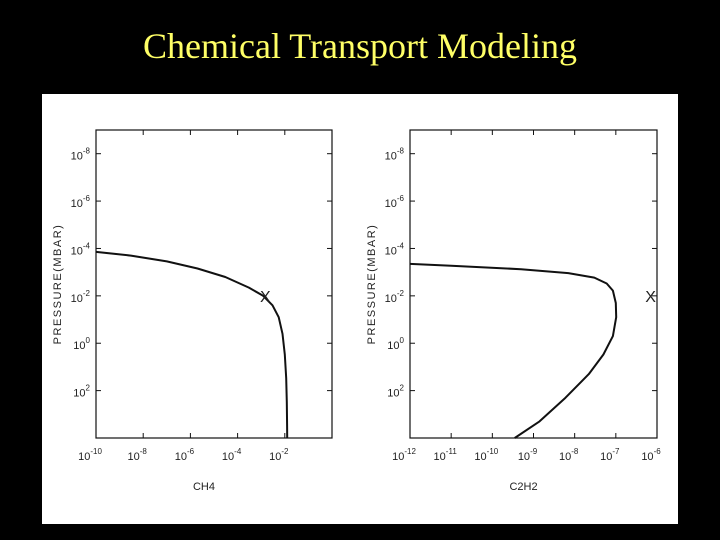  I want to click on chart-1-annotation-x-marker: X, so click(265, 297).